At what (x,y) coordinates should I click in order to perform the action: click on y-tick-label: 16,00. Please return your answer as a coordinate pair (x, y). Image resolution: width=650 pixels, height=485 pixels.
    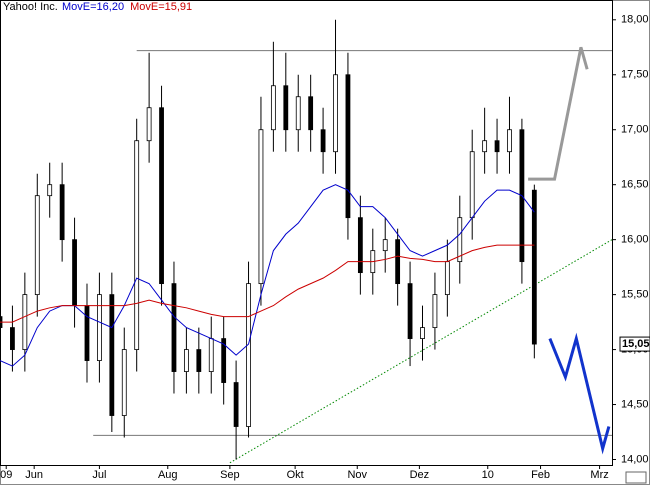
    Looking at the image, I should click on (635, 240).